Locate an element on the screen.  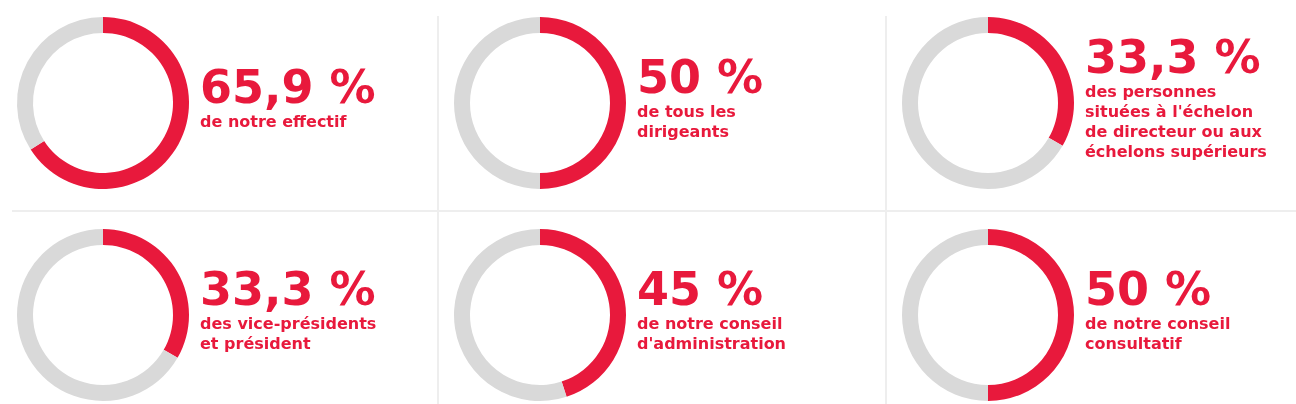
text: de notre conseil d'administration is located at coordinates (712, 334).